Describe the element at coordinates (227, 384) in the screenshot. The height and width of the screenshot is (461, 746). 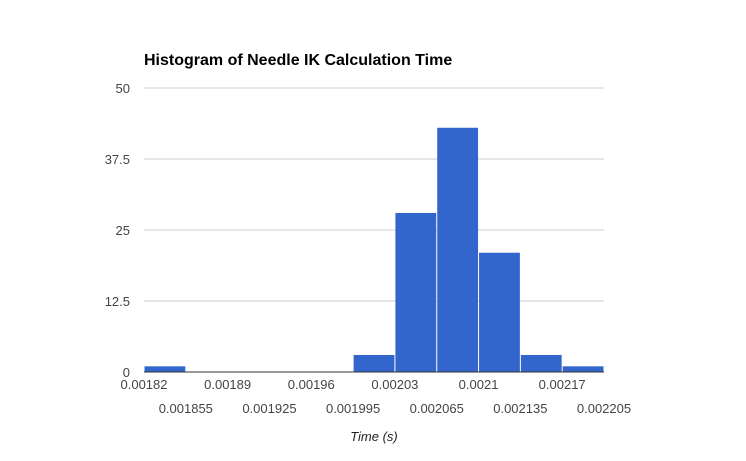
I see `x-tick-label: 0.00189` at that location.